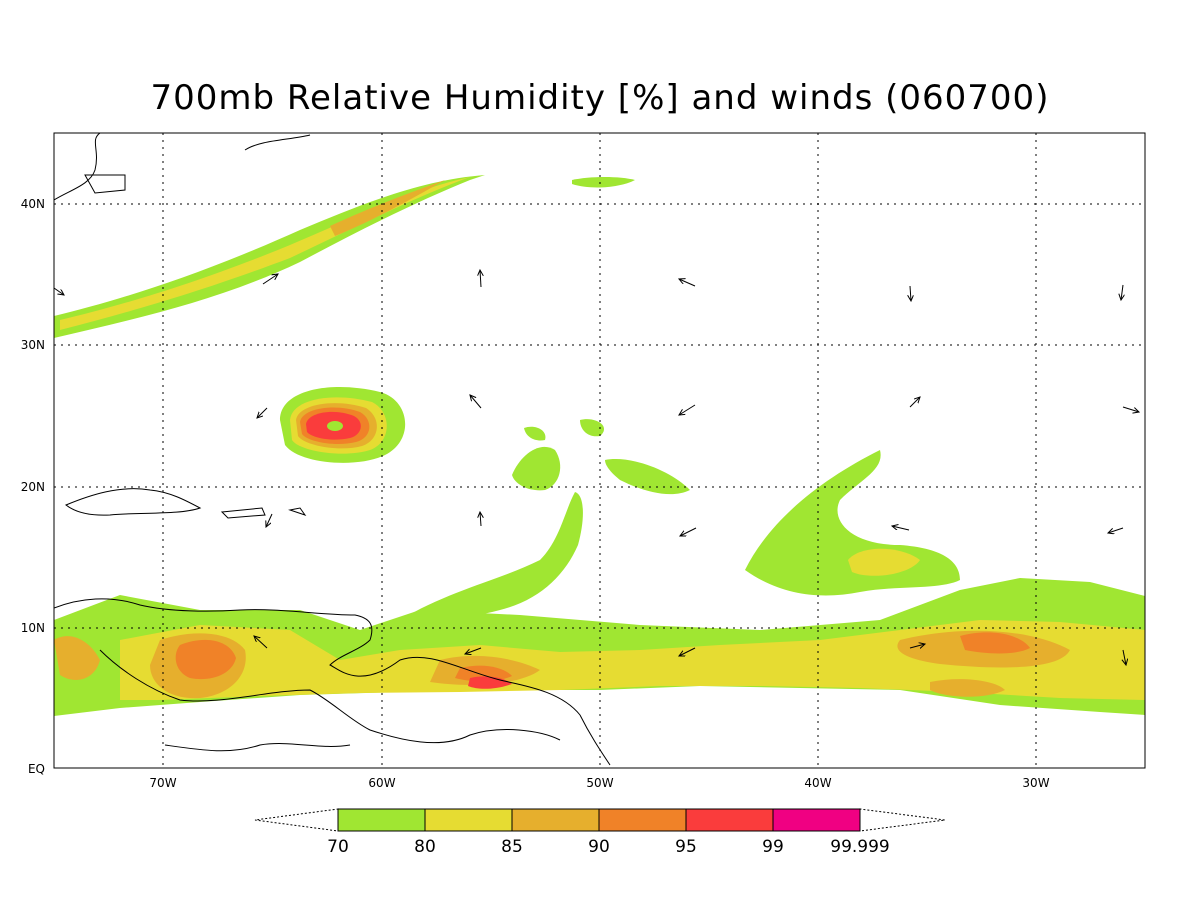 Image resolution: width=1200 pixels, height=900 pixels. What do you see at coordinates (343, 425) in the screenshot?
I see `tropical-storm` at bounding box center [343, 425].